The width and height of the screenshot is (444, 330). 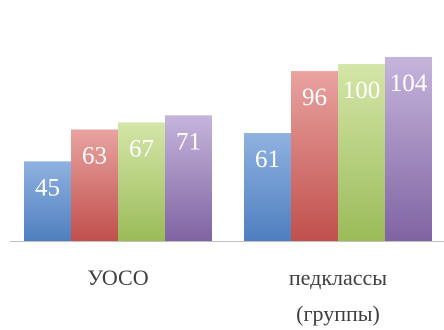 What do you see at coordinates (188, 178) in the screenshot?
I see `bar-series4-cat1` at bounding box center [188, 178].